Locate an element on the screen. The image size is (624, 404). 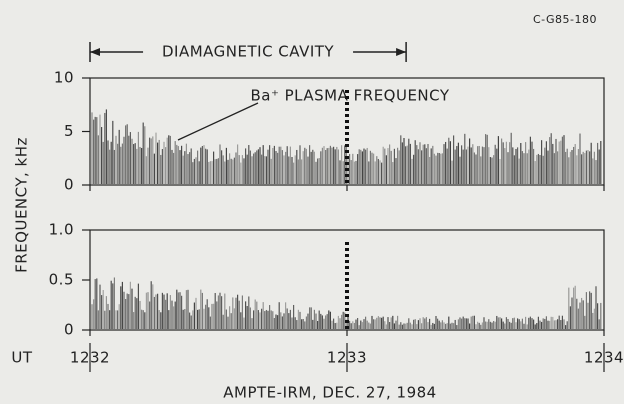
x-prefix: UT is located at coordinates (21, 358).